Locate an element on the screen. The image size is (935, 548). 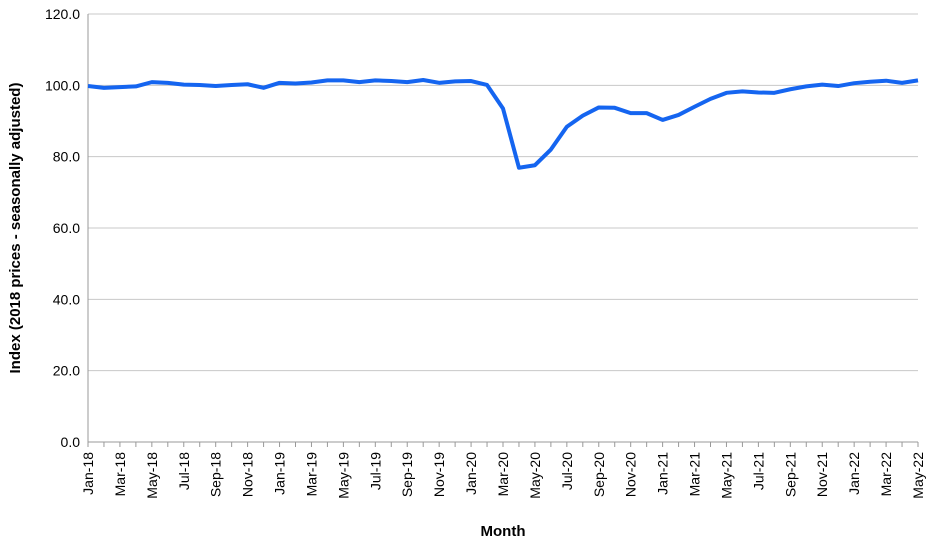
x-tick-label: Jul-21 is located at coordinates (758, 471).